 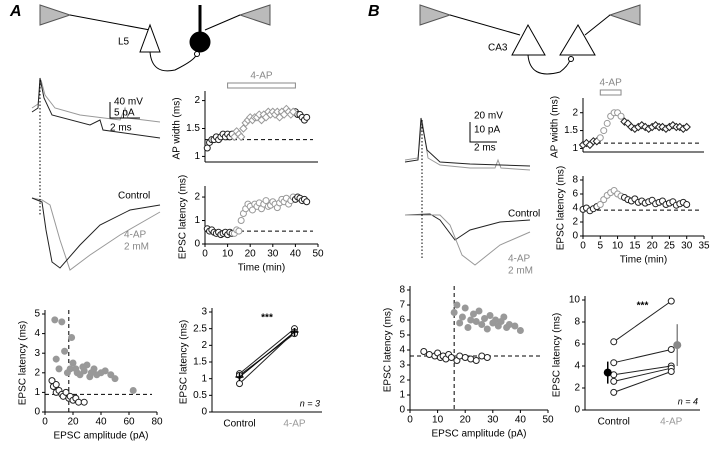 I want to click on n-label: n = 3, so click(x=310, y=403).